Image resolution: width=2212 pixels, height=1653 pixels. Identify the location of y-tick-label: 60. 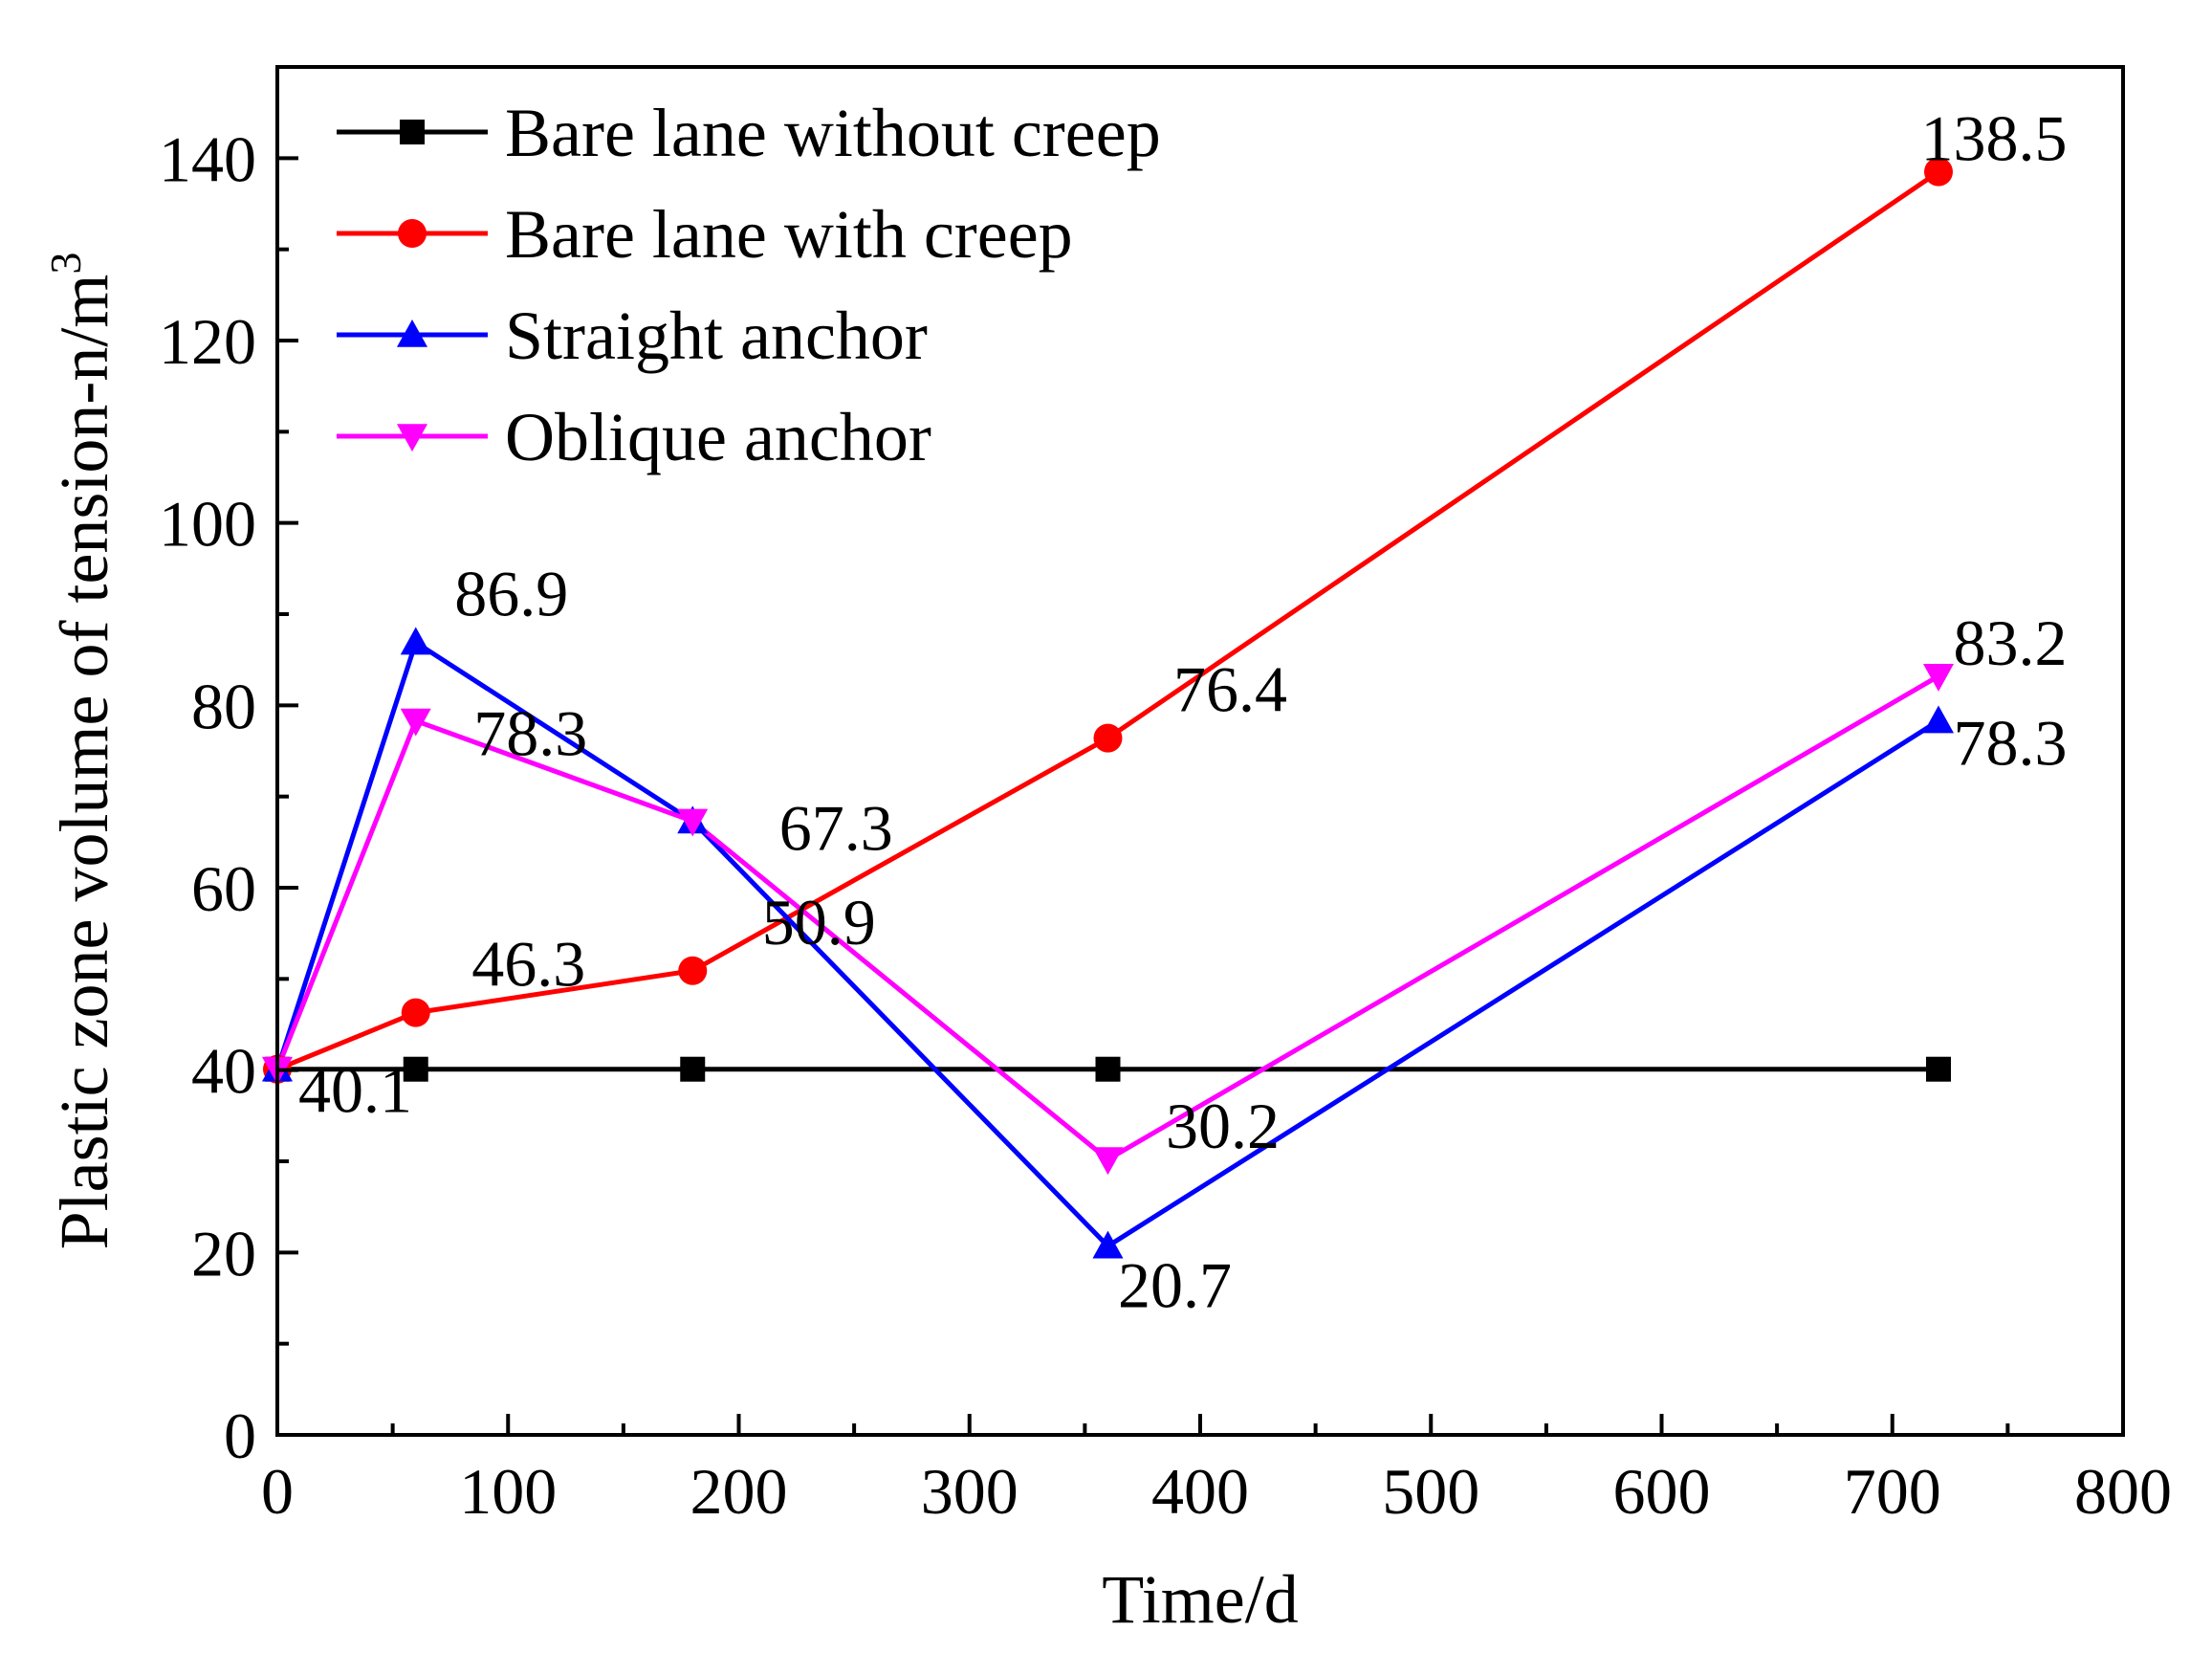
(223, 888).